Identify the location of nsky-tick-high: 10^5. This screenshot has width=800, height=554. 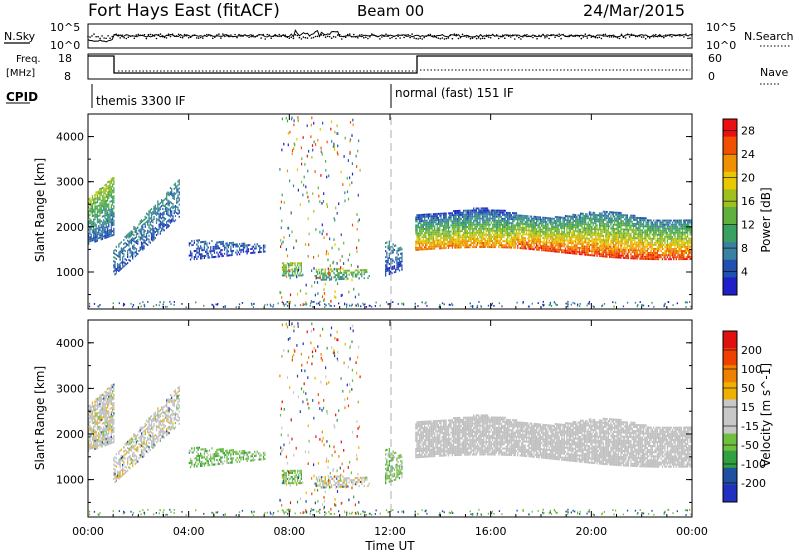
(65, 27).